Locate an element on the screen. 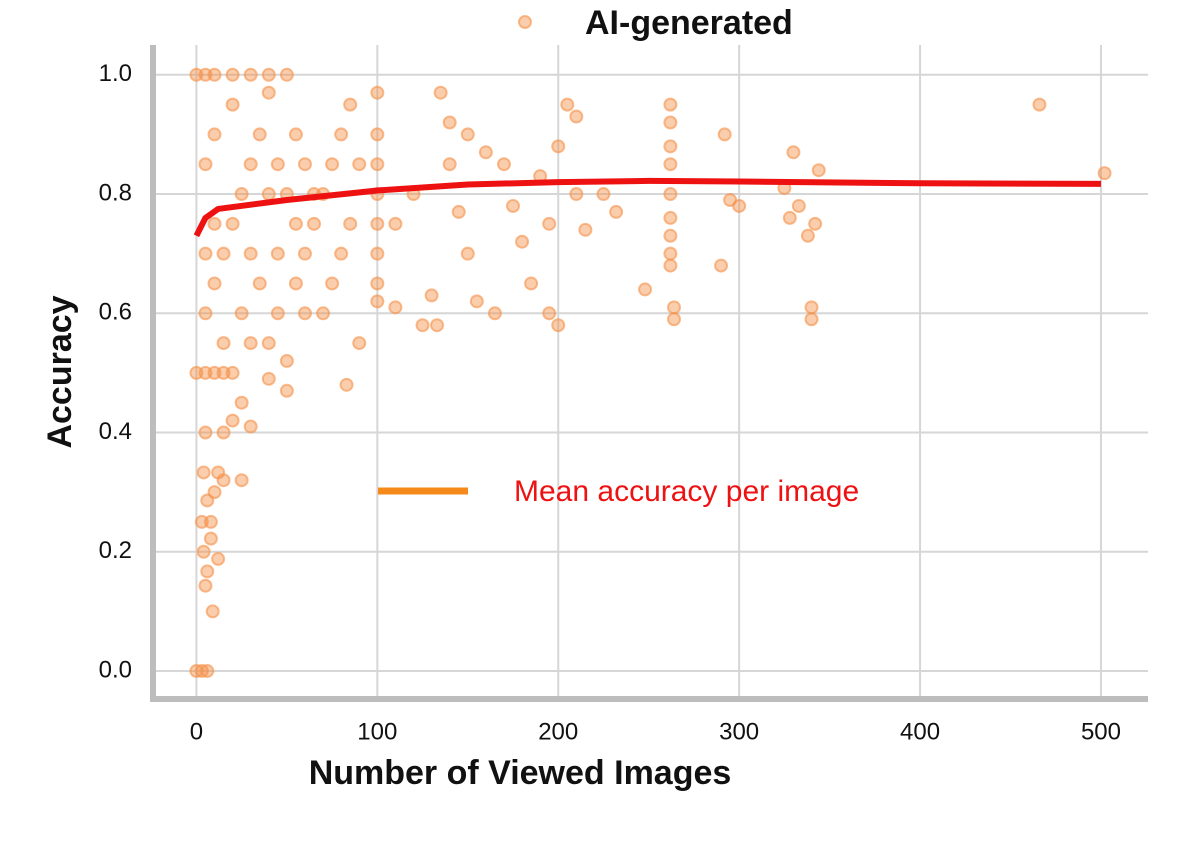 The image size is (1184, 845). y-tick-label: 1.0 is located at coordinates (115, 73).